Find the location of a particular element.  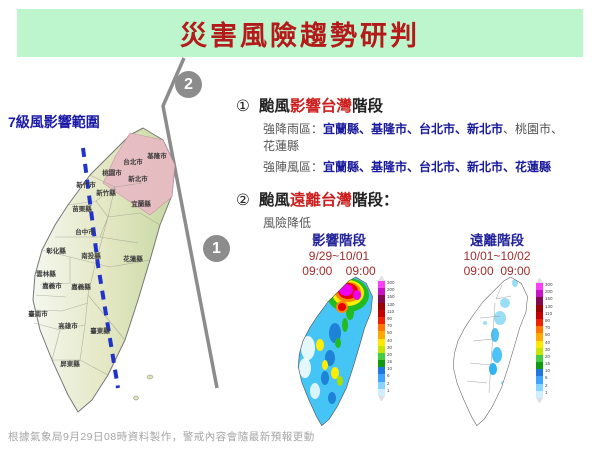

depart-heading-pre: 颱風 is located at coordinates (274, 201).